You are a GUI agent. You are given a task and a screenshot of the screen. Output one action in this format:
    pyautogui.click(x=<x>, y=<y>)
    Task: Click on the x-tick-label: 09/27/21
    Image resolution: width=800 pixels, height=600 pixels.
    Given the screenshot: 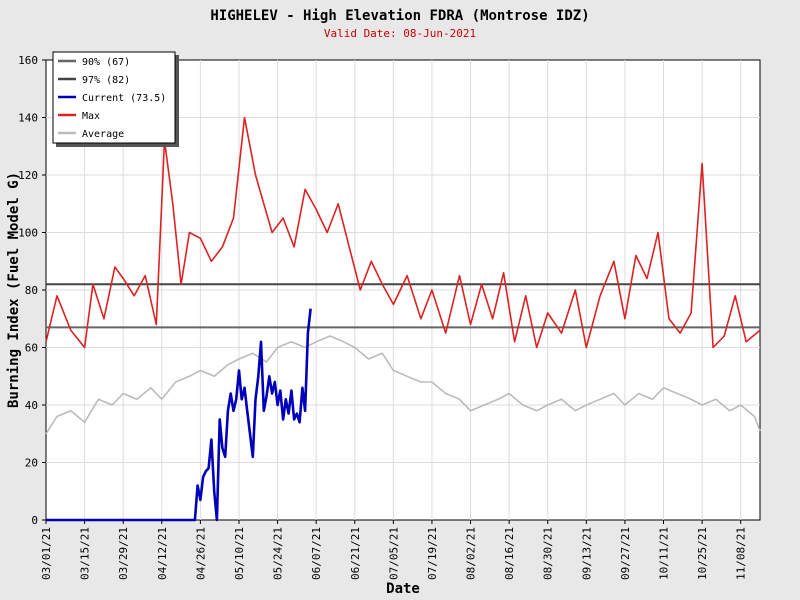 What is the action you would take?
    pyautogui.click(x=625, y=553)
    